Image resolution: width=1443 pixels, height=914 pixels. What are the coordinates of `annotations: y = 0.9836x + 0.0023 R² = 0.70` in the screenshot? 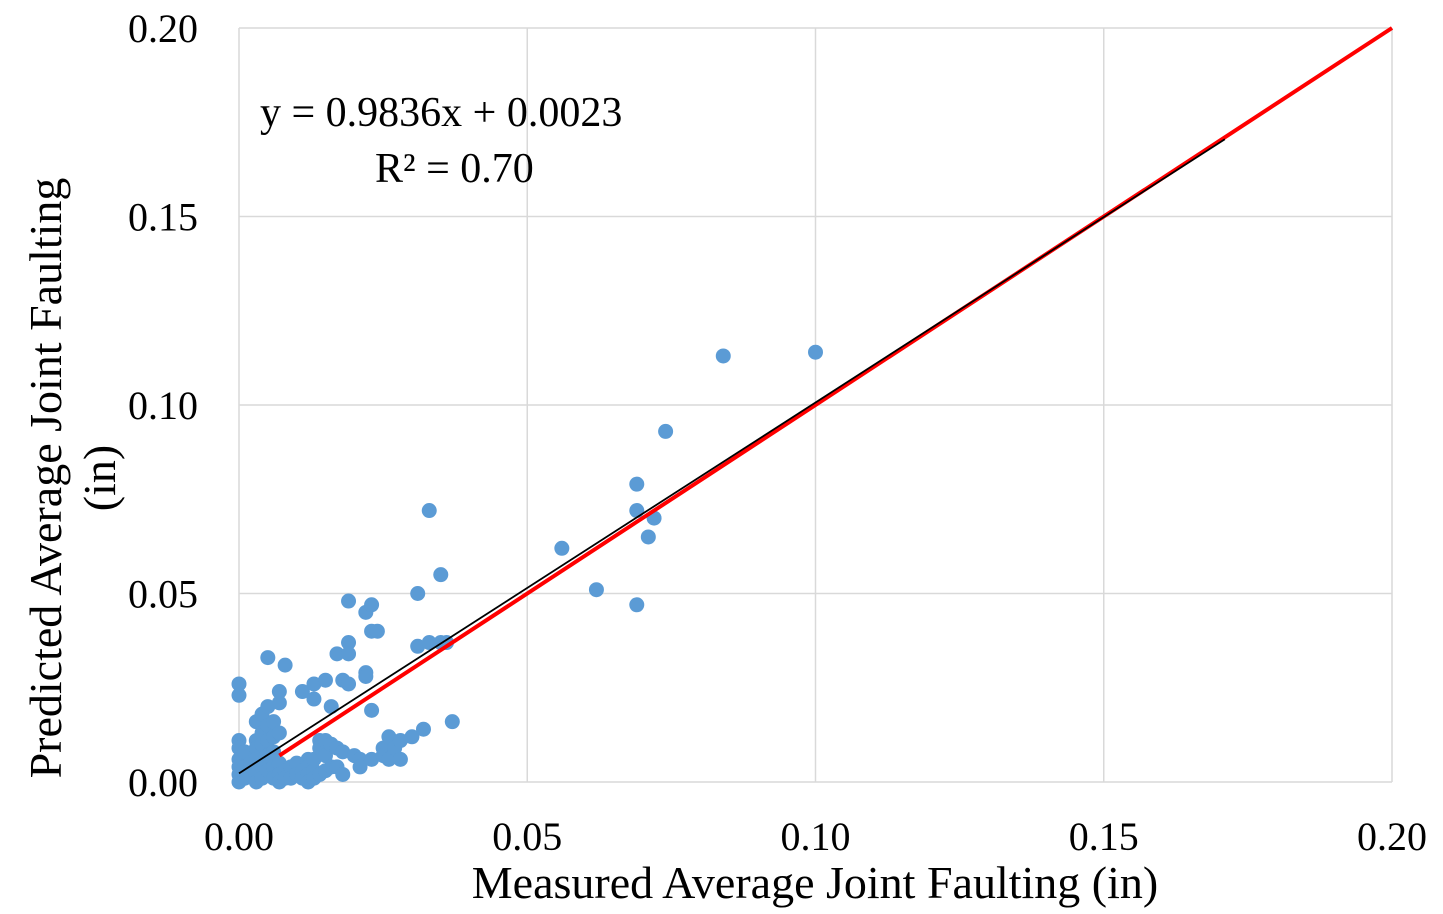 It's located at (441, 141).